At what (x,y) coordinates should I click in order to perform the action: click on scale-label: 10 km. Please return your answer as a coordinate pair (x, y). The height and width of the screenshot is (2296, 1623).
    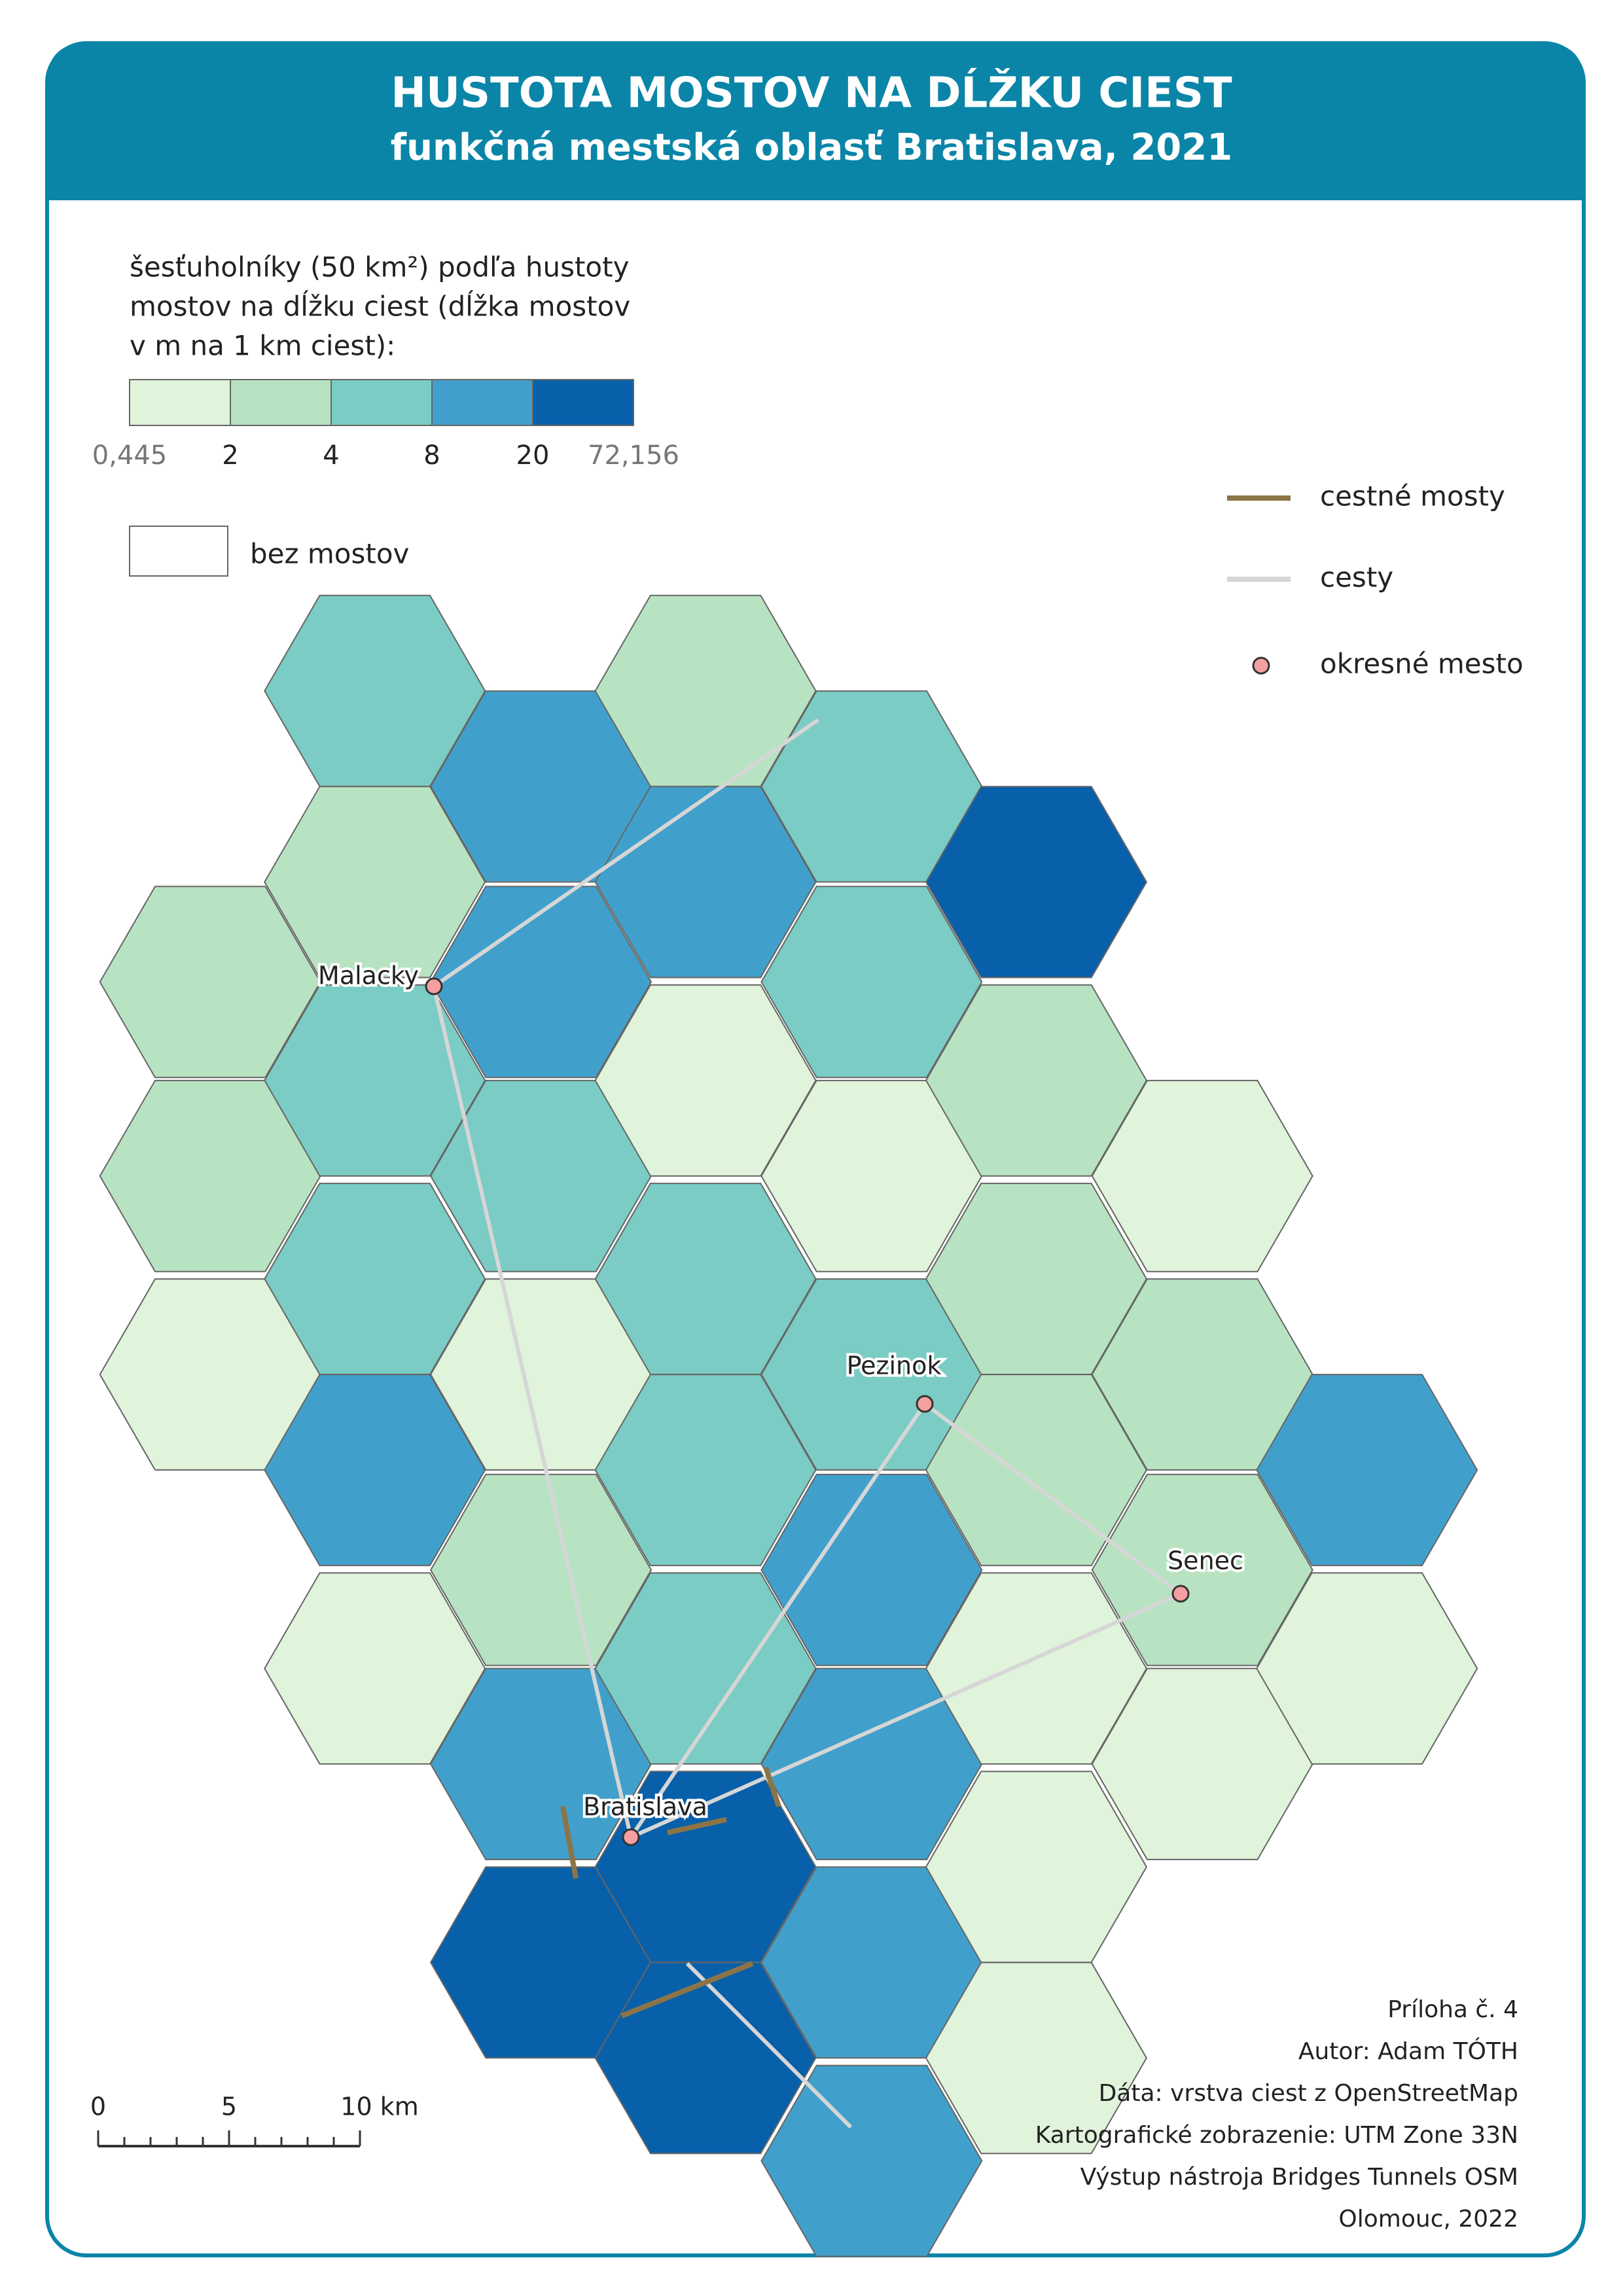
    Looking at the image, I should click on (379, 2106).